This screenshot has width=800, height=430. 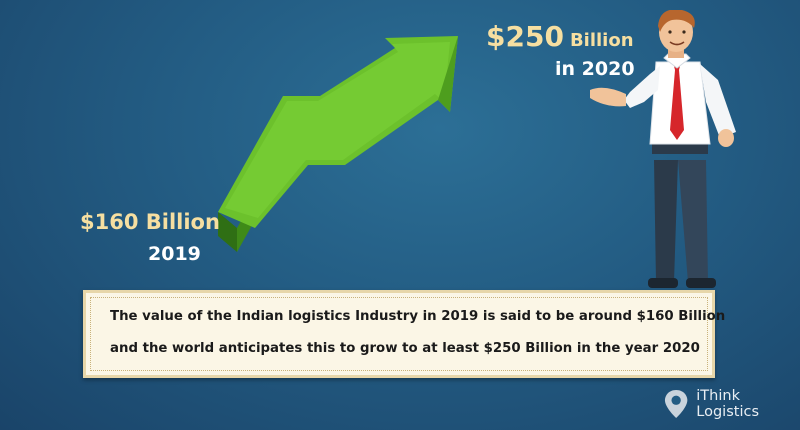 I want to click on arm-right, so click(x=718, y=101).